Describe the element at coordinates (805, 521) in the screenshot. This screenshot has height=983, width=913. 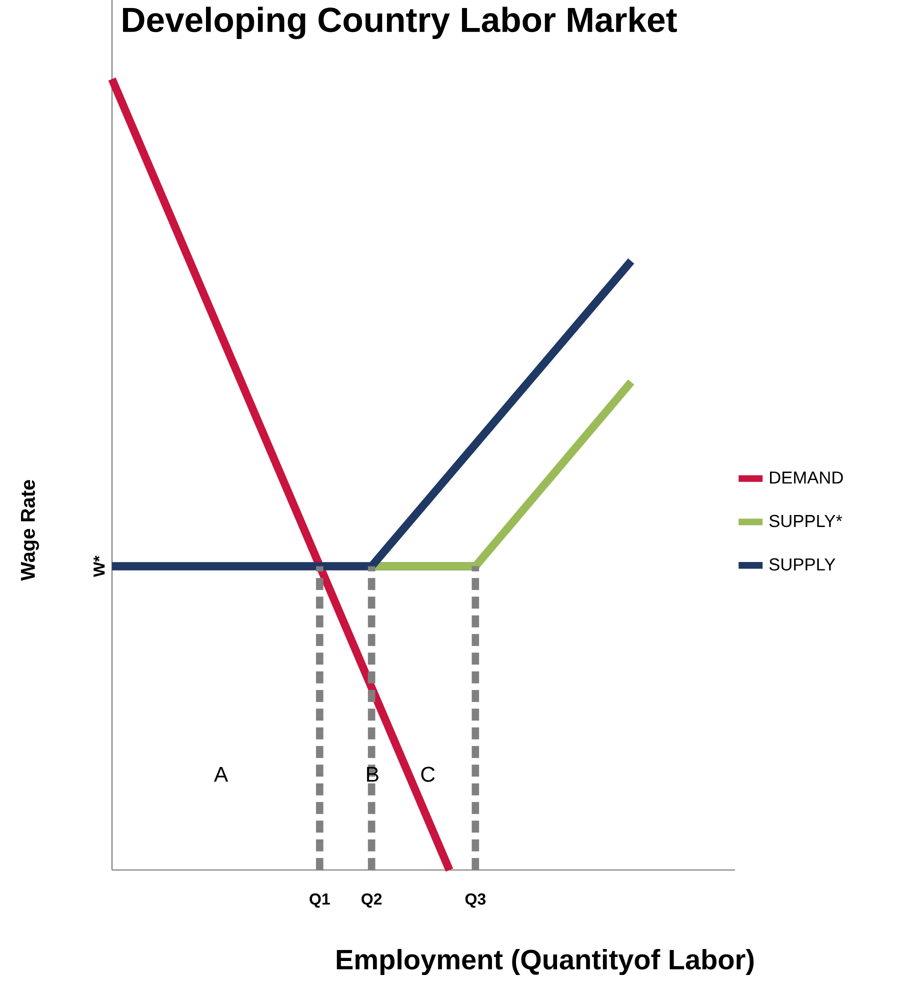
I see `legend-label: SUPPLY*` at that location.